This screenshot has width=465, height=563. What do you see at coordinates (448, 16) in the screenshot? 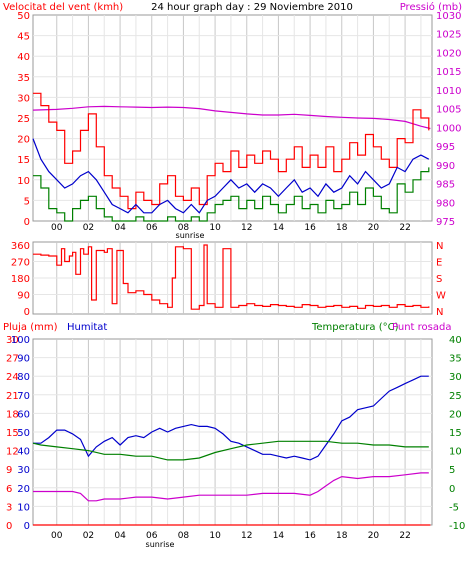
I see `pressure-tick-label: 1030` at bounding box center [448, 16].